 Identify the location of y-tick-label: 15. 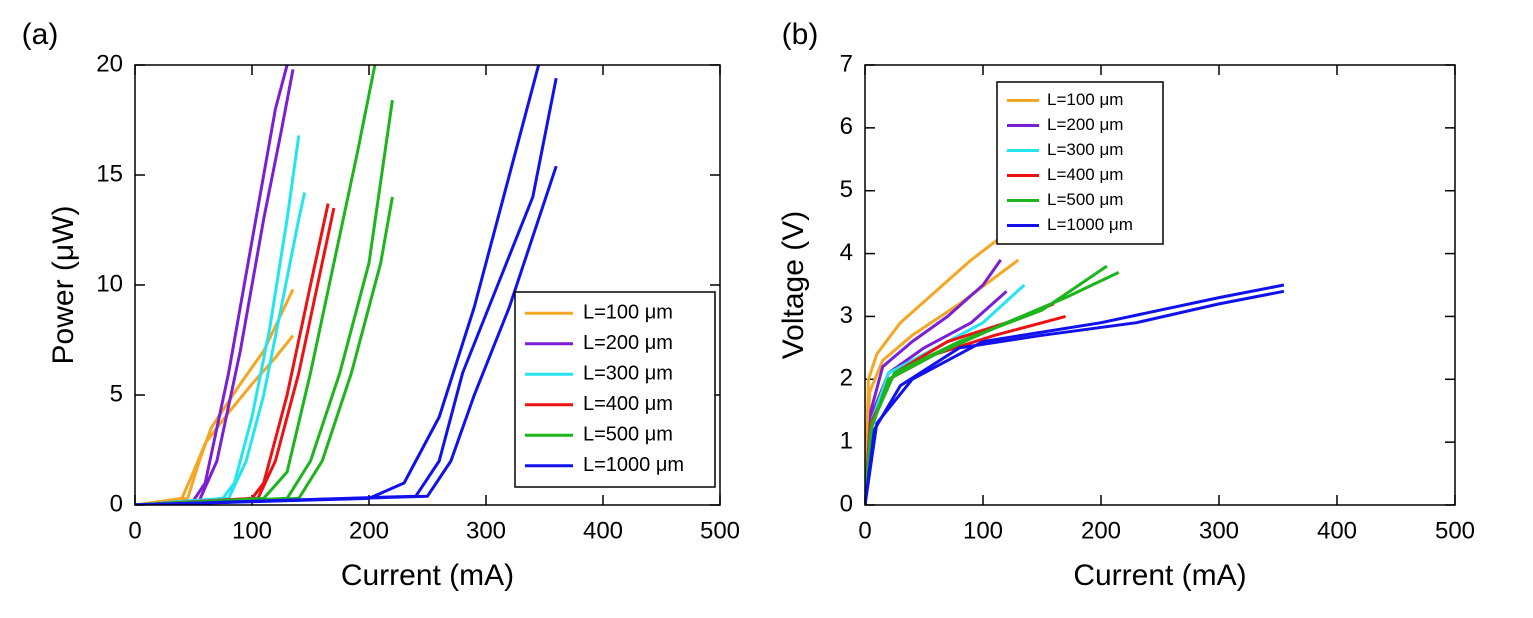
(109, 173).